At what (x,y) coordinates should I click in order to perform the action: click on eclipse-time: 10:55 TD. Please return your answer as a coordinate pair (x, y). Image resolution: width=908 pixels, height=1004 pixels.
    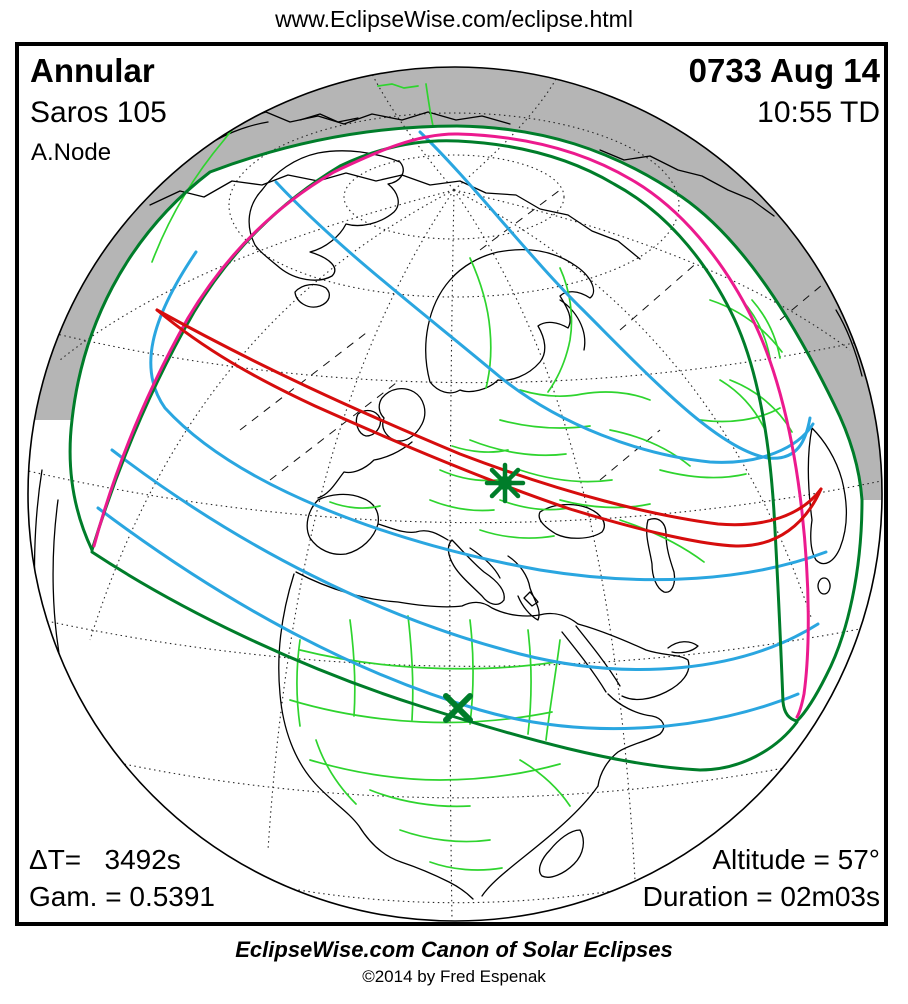
    Looking at the image, I should click on (818, 112).